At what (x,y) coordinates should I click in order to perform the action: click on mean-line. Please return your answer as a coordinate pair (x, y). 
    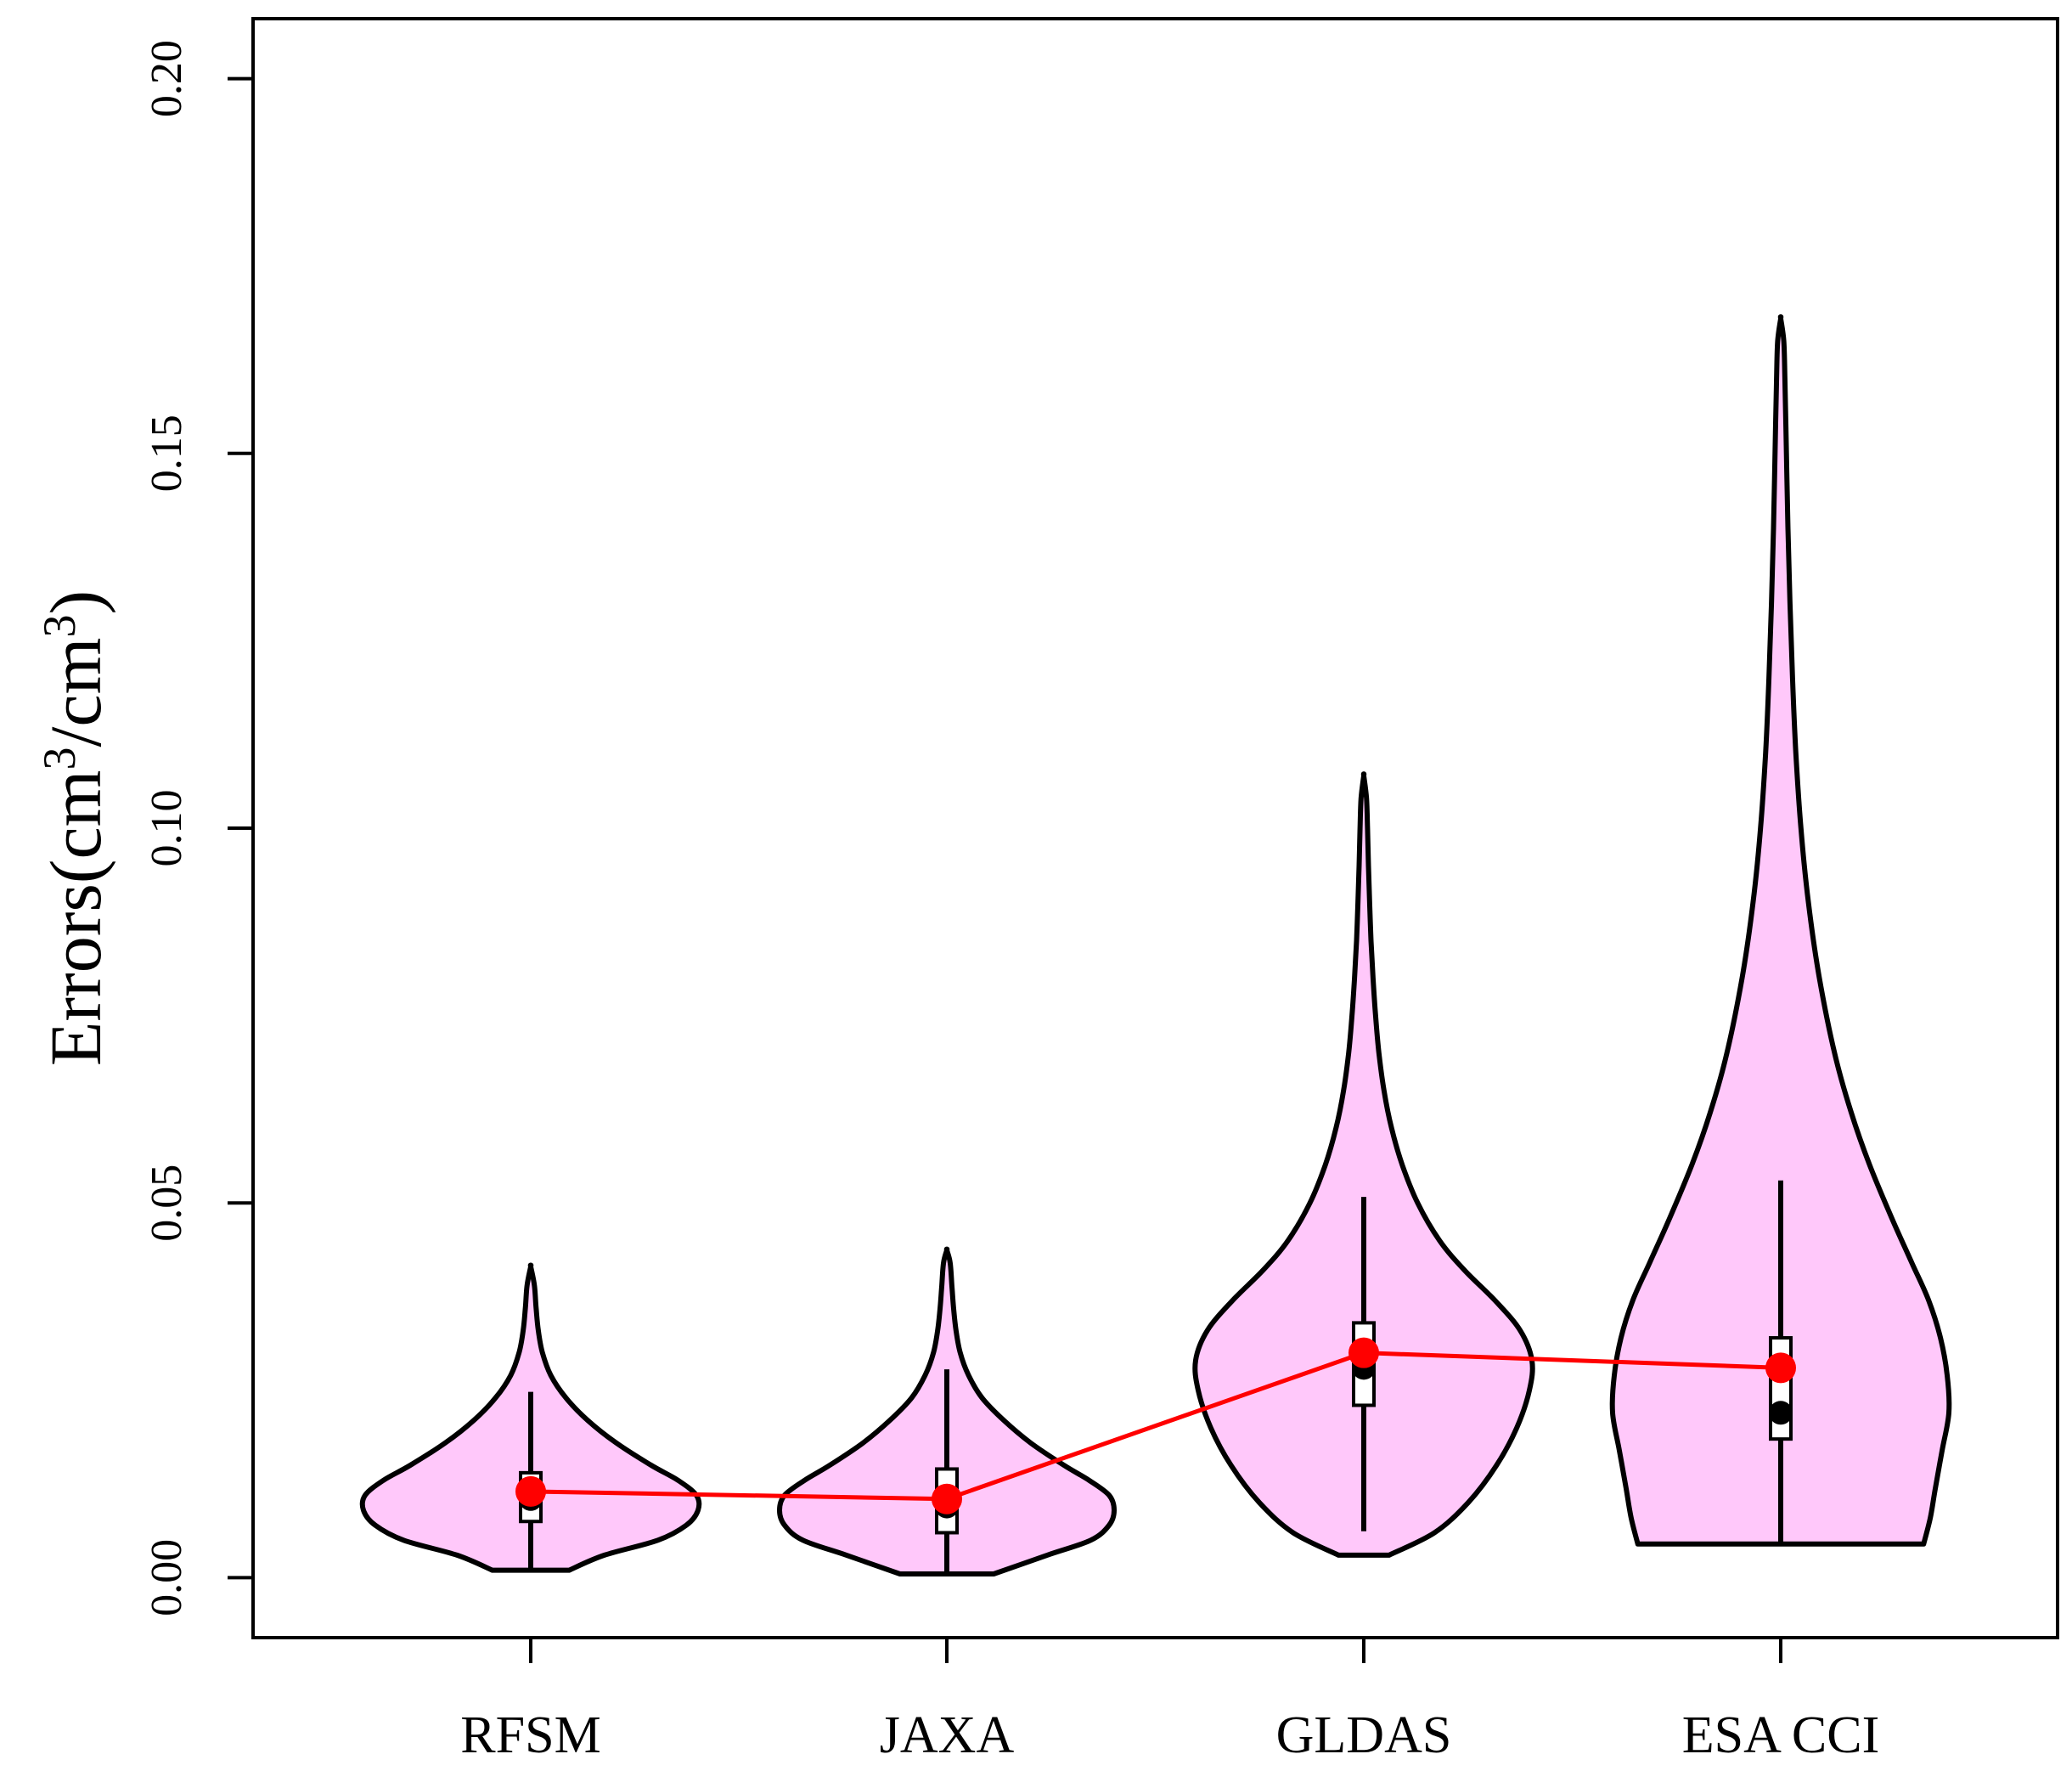
    Looking at the image, I should click on (1156, 1426).